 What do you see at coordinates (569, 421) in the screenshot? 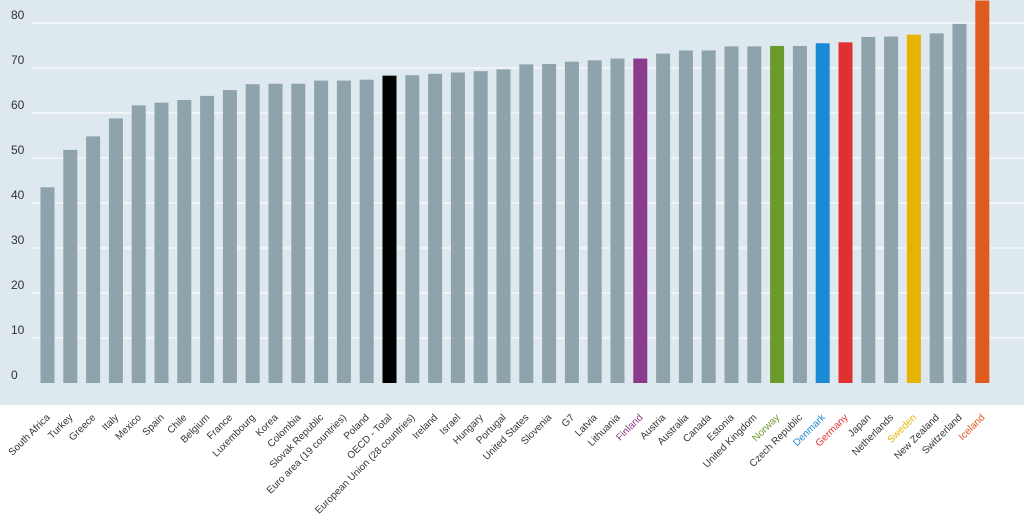
I see `x-tick-label: G7` at bounding box center [569, 421].